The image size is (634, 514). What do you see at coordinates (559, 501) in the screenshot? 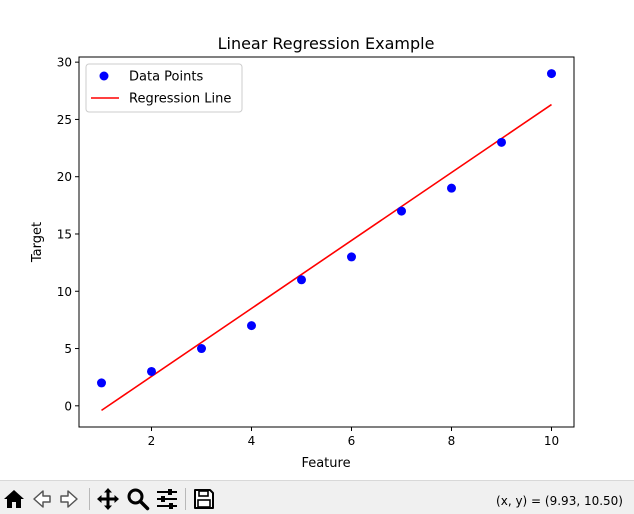
I see `coordinate-readout: (x, y) = (9.93, 10.50)` at bounding box center [559, 501].